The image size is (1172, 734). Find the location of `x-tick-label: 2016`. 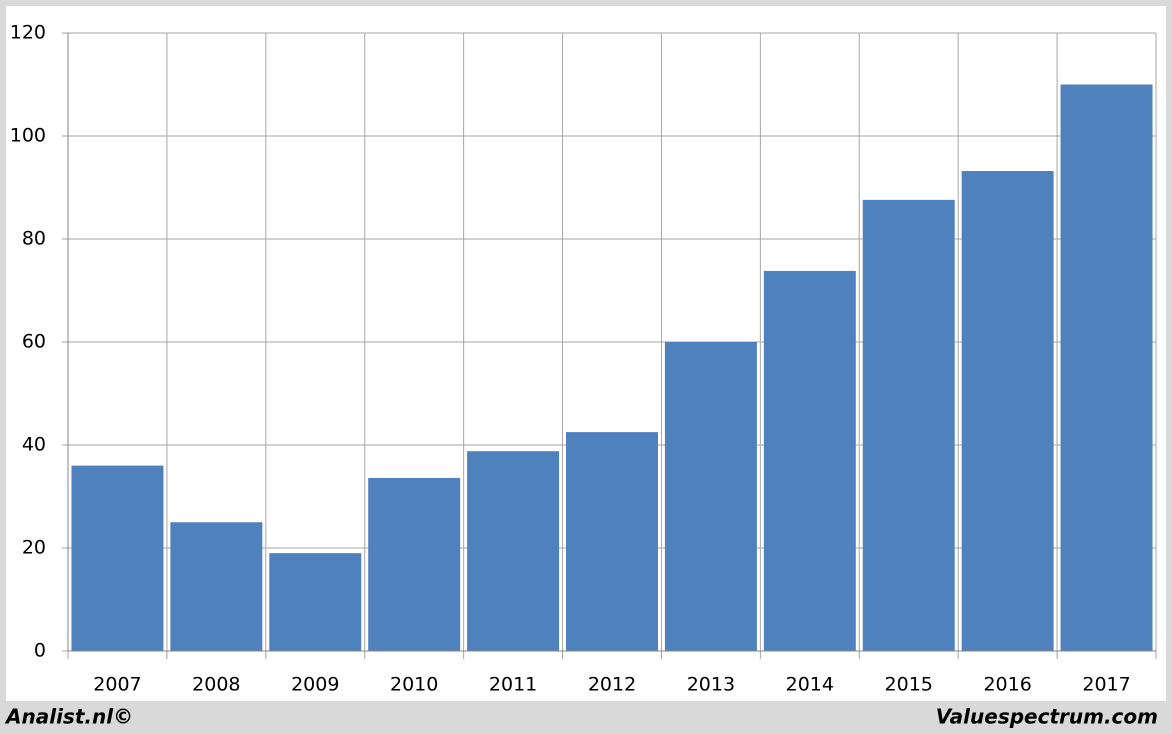

x-tick-label: 2016 is located at coordinates (1007, 685).